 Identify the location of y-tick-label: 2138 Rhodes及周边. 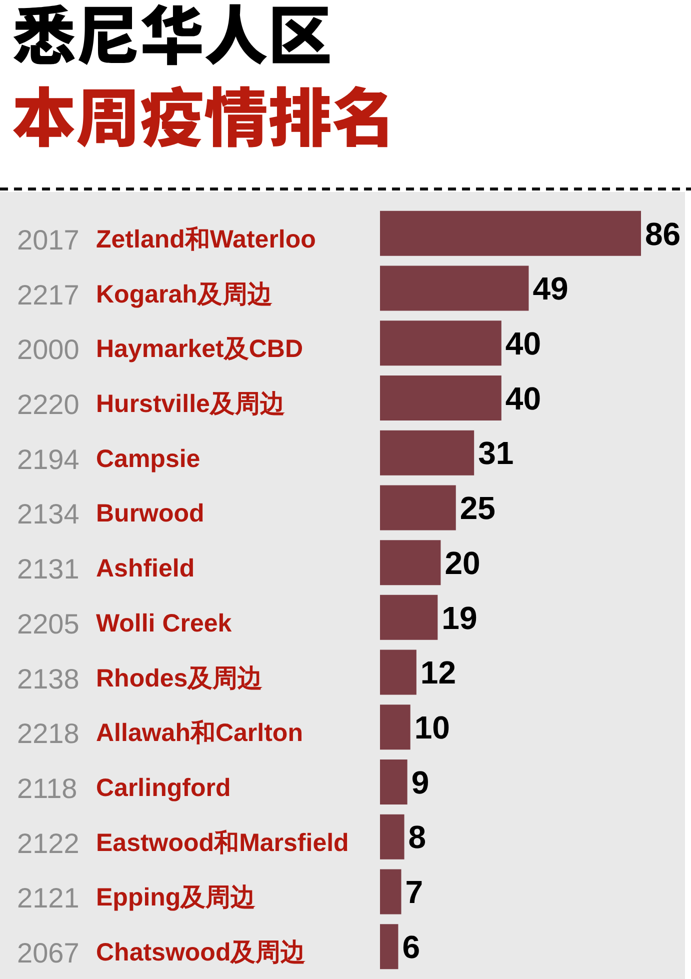
(140, 678).